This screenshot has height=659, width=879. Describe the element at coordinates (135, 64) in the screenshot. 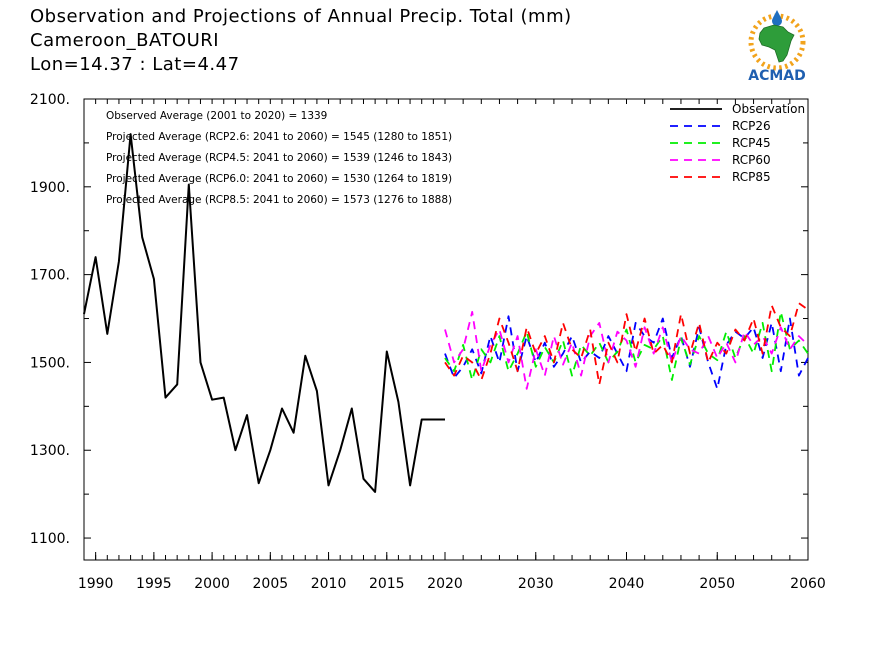

I see `location-coordinates: Lon=14.37 : Lat=4.47` at that location.